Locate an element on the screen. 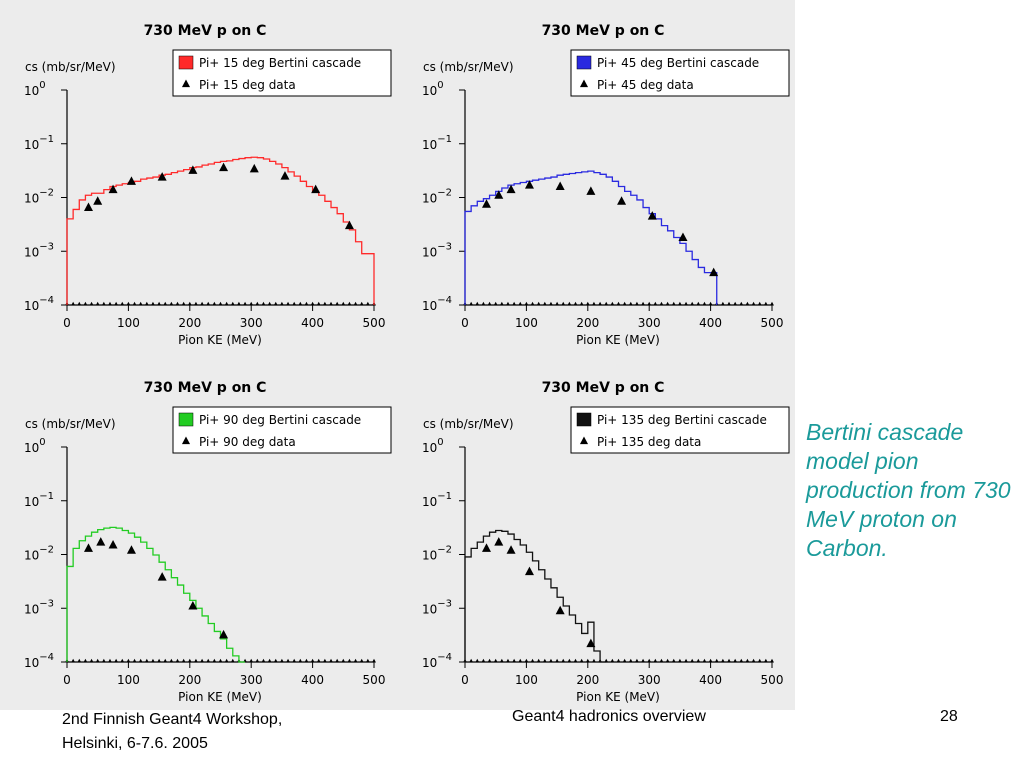  y-tick-exponent: −4 is located at coordinates (46, 657).